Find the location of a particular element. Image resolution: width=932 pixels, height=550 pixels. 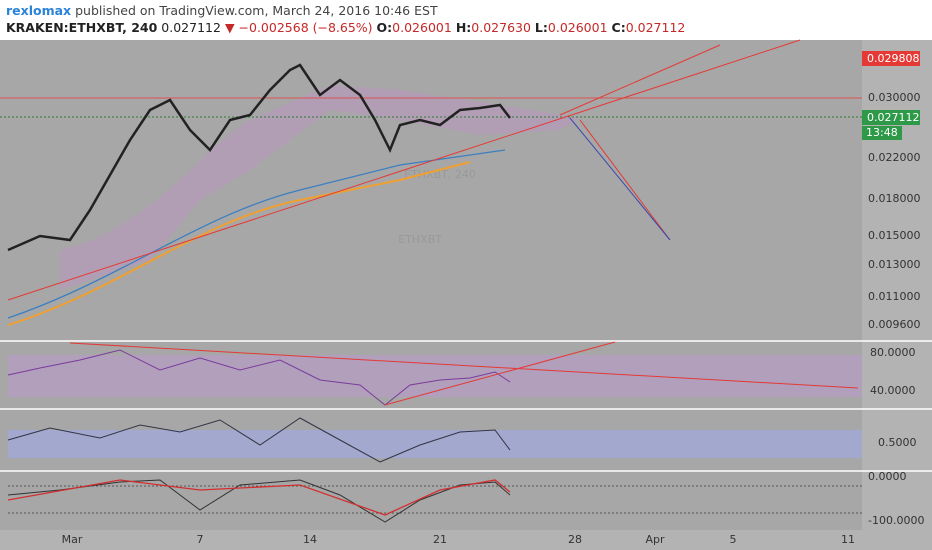

rsi-trendlines is located at coordinates (464, 373).